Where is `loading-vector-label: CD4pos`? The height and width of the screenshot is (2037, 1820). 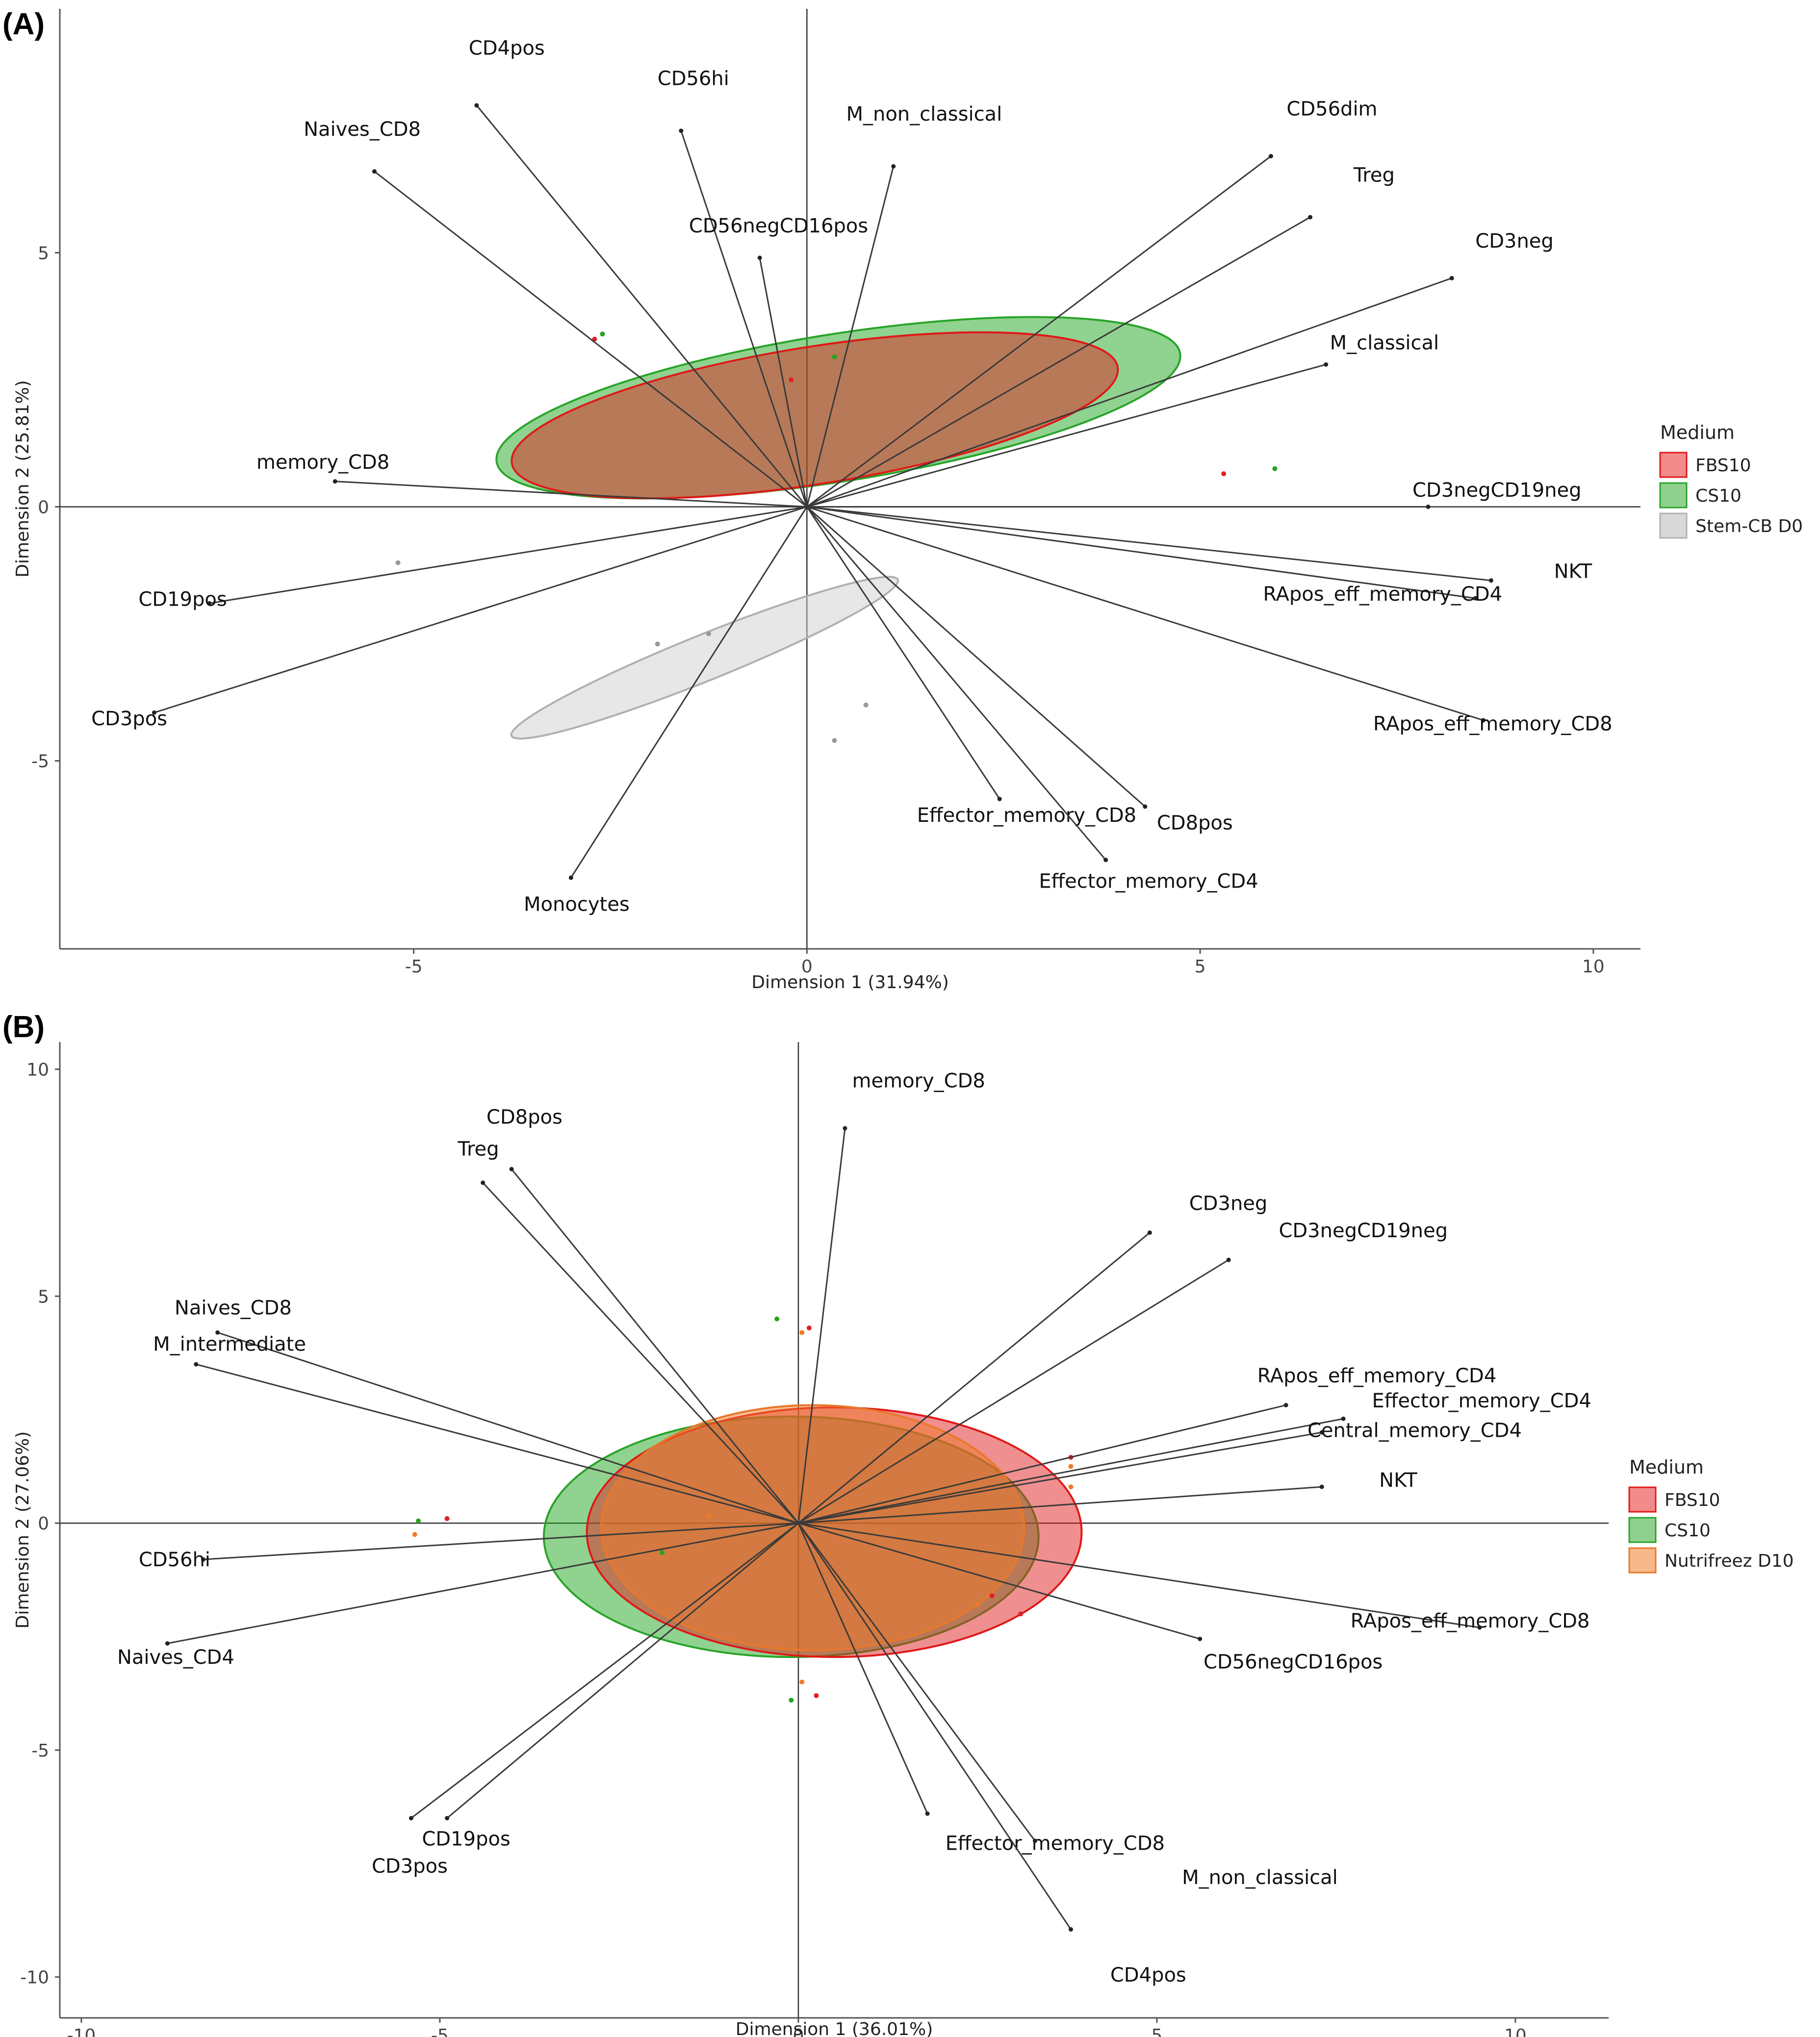
loading-vector-label: CD4pos is located at coordinates (1148, 1975).